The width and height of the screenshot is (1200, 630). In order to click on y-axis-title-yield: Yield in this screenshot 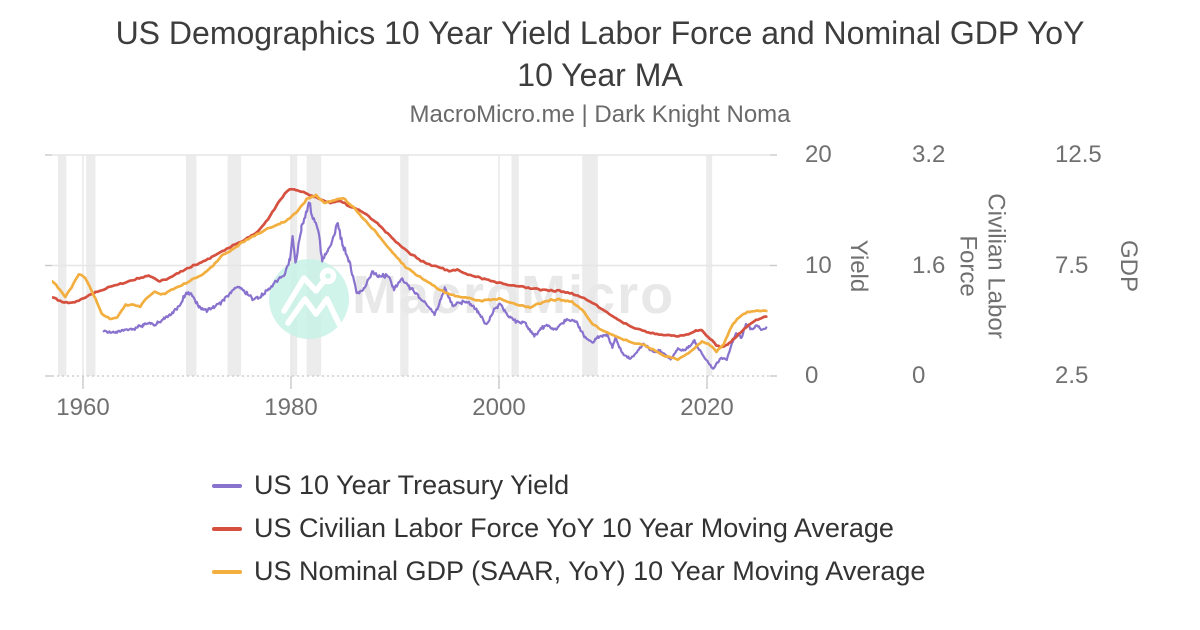, I will do `click(859, 265)`.